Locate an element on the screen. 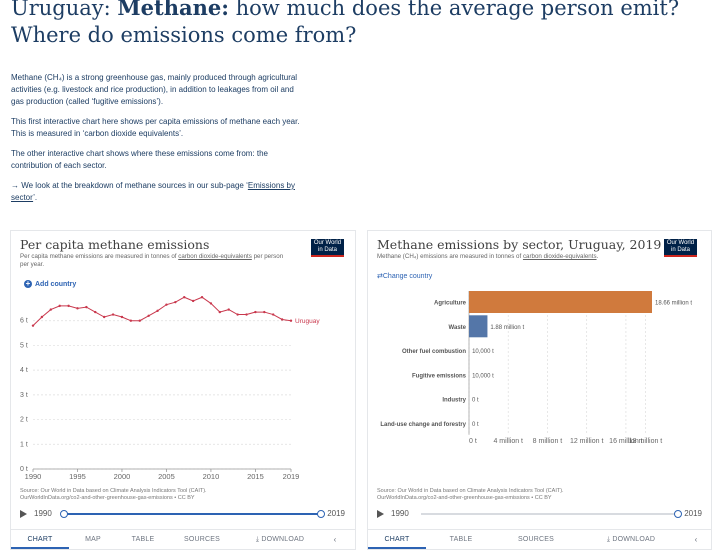 The width and height of the screenshot is (723, 554). series-line is located at coordinates (162, 311).